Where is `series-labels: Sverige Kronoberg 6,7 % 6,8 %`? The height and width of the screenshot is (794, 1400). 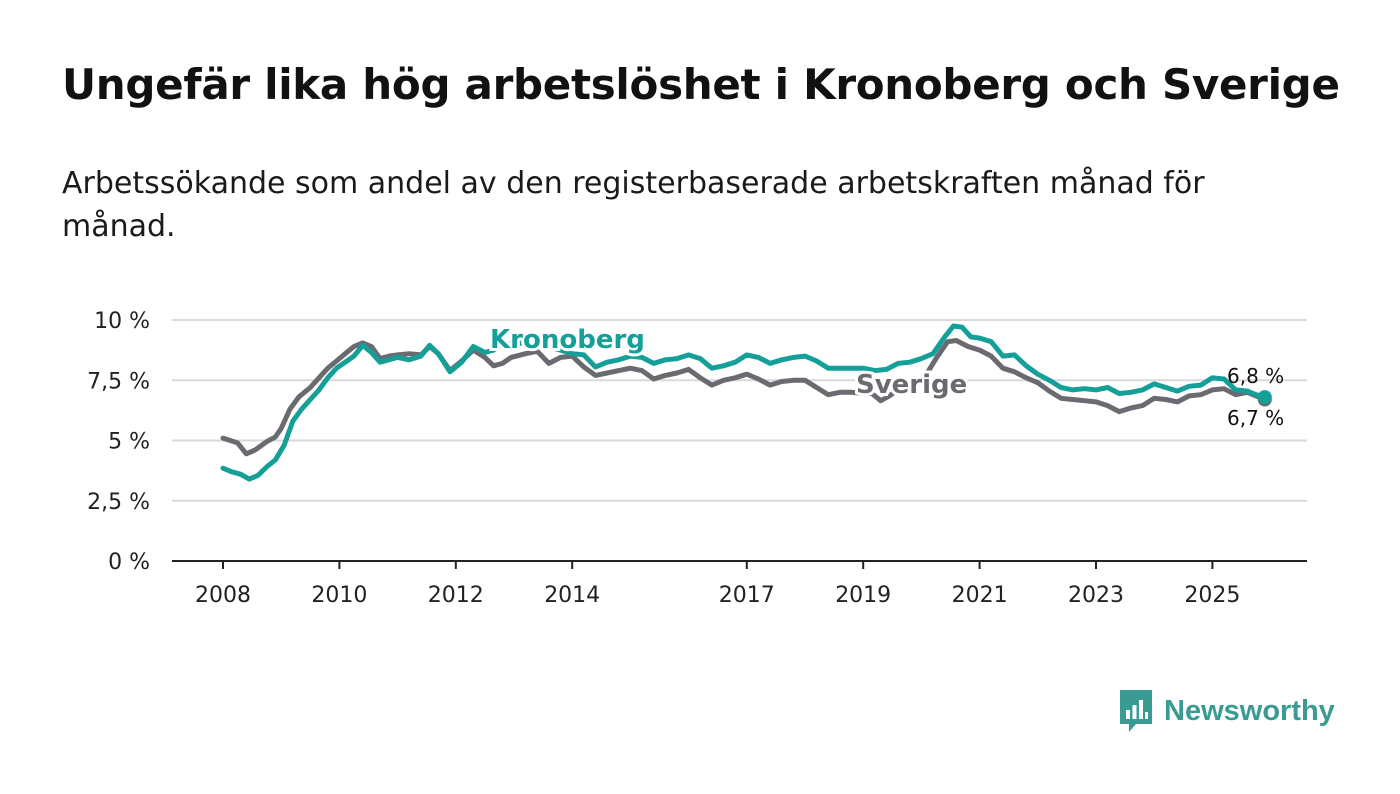 series-labels: Sverige Kronoberg 6,7 % 6,8 % is located at coordinates (885, 376).